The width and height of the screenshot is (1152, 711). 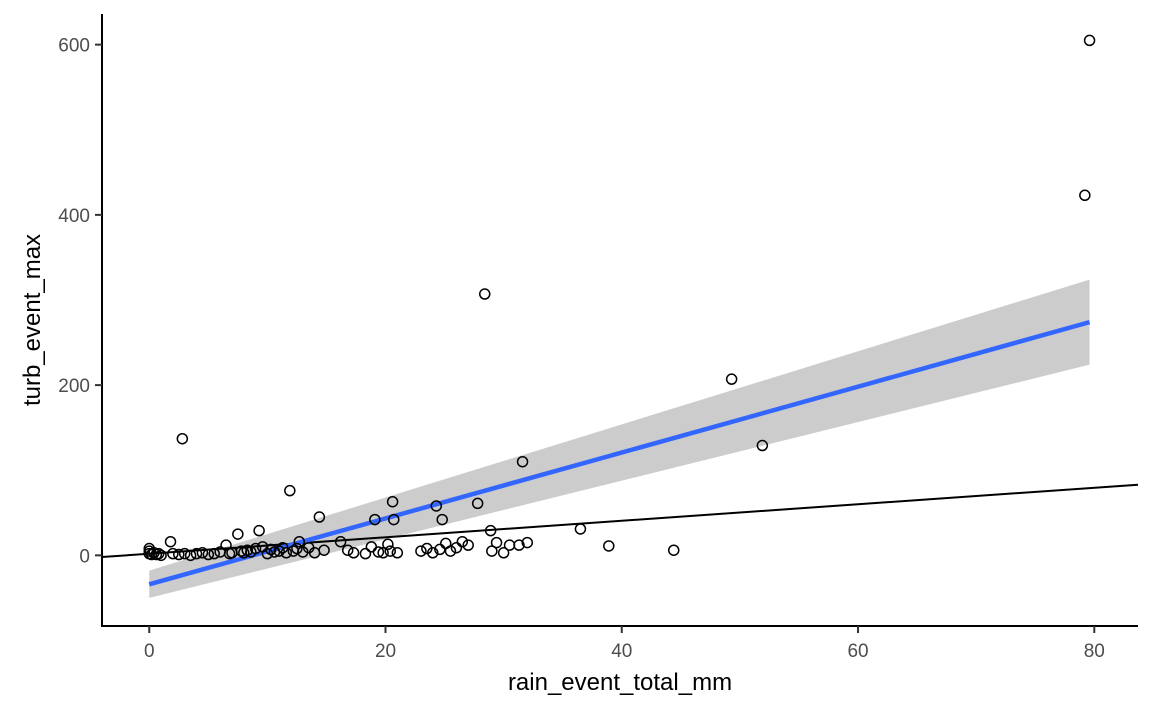 What do you see at coordinates (74, 46) in the screenshot?
I see `y-tick-label: 600` at bounding box center [74, 46].